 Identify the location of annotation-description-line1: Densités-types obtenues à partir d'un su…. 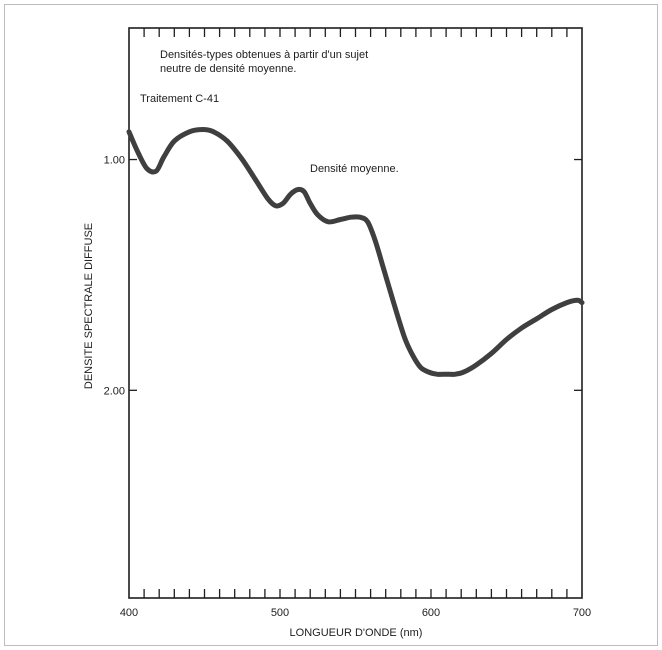
(264, 55).